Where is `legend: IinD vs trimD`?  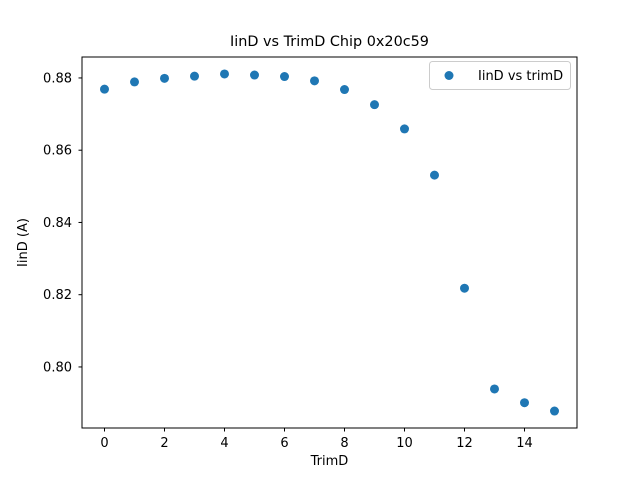
legend: IinD vs trimD is located at coordinates (500, 75).